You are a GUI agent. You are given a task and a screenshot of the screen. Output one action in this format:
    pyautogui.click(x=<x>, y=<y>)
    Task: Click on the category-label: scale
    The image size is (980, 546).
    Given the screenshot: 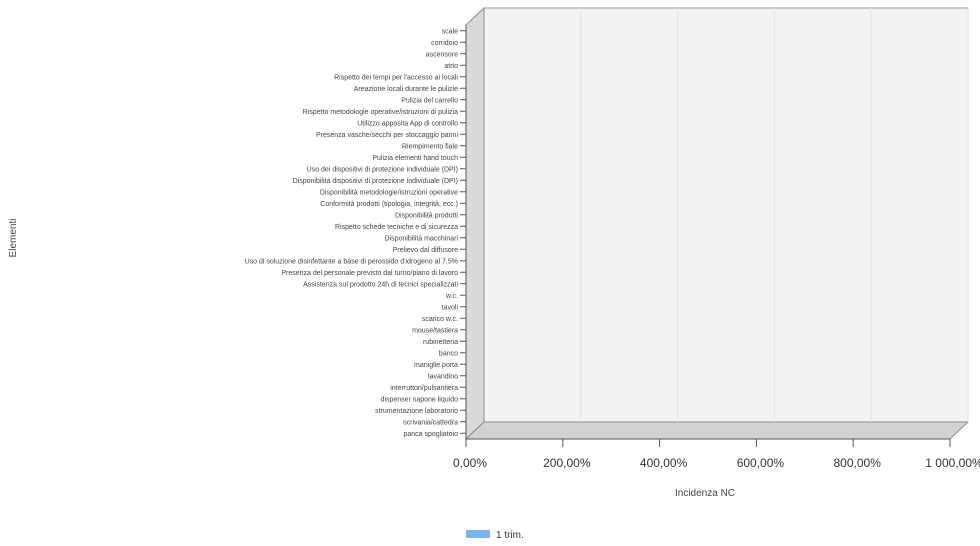 What is the action you would take?
    pyautogui.click(x=450, y=31)
    